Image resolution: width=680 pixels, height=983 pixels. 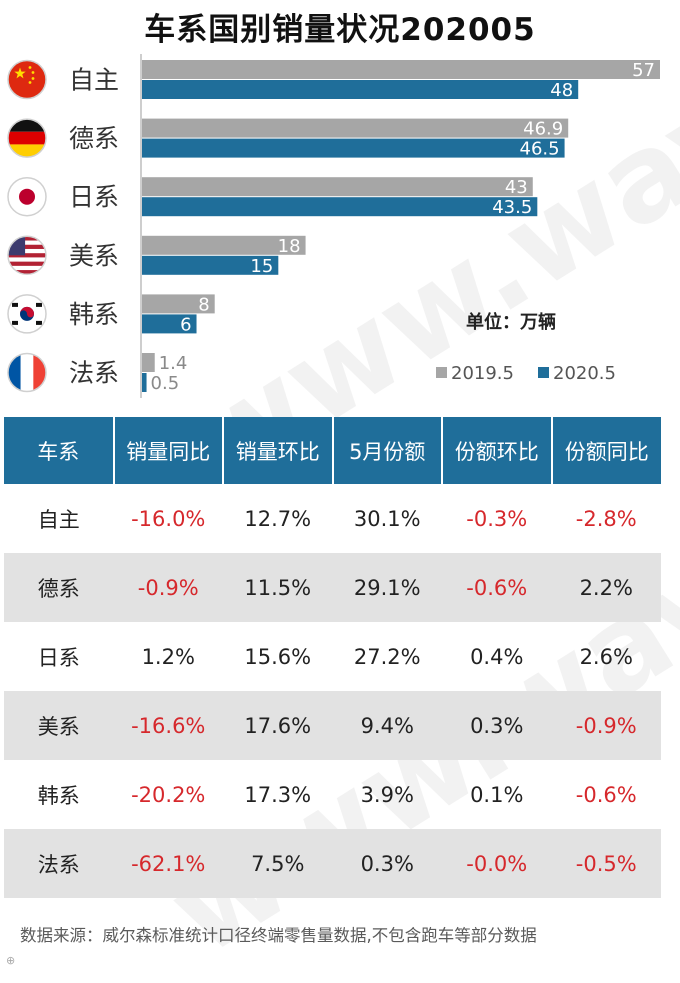 I want to click on table-cell: 29.1%, so click(x=387, y=587).